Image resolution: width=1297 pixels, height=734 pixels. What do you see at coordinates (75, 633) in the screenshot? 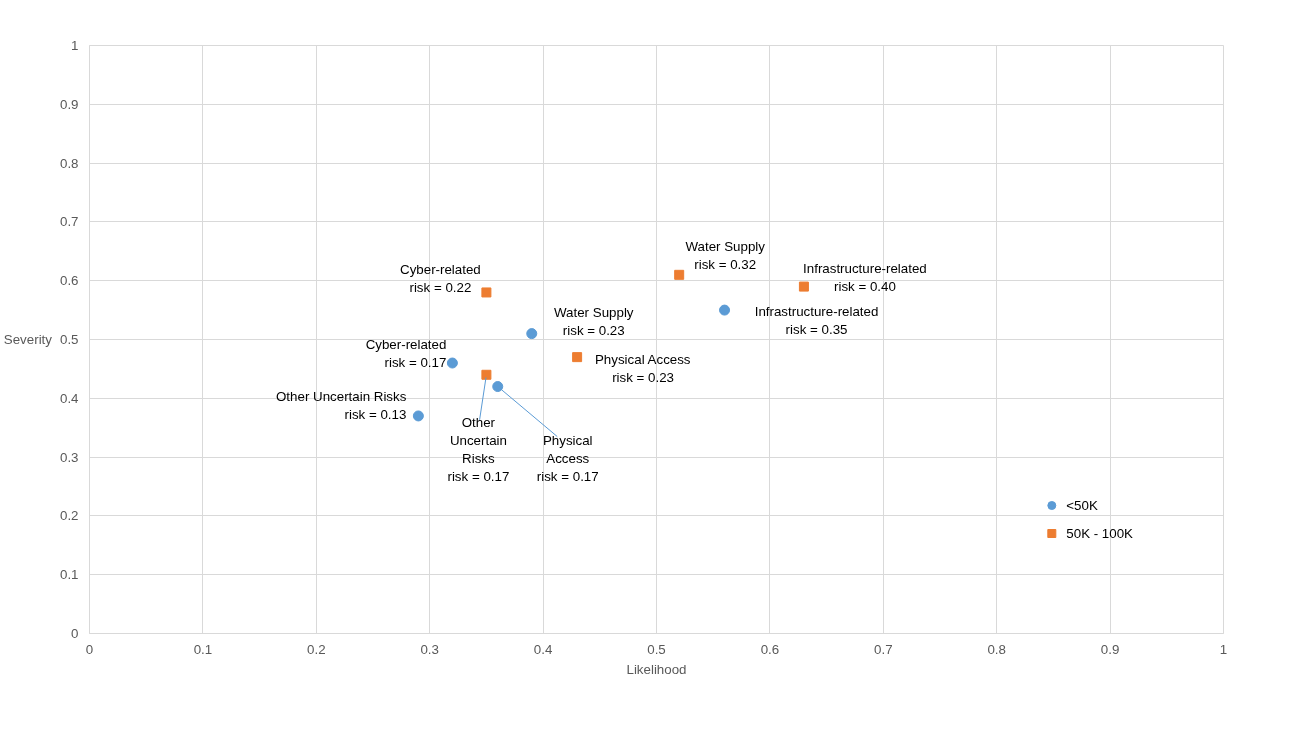
I see `y-tick-label: 0` at bounding box center [75, 633].